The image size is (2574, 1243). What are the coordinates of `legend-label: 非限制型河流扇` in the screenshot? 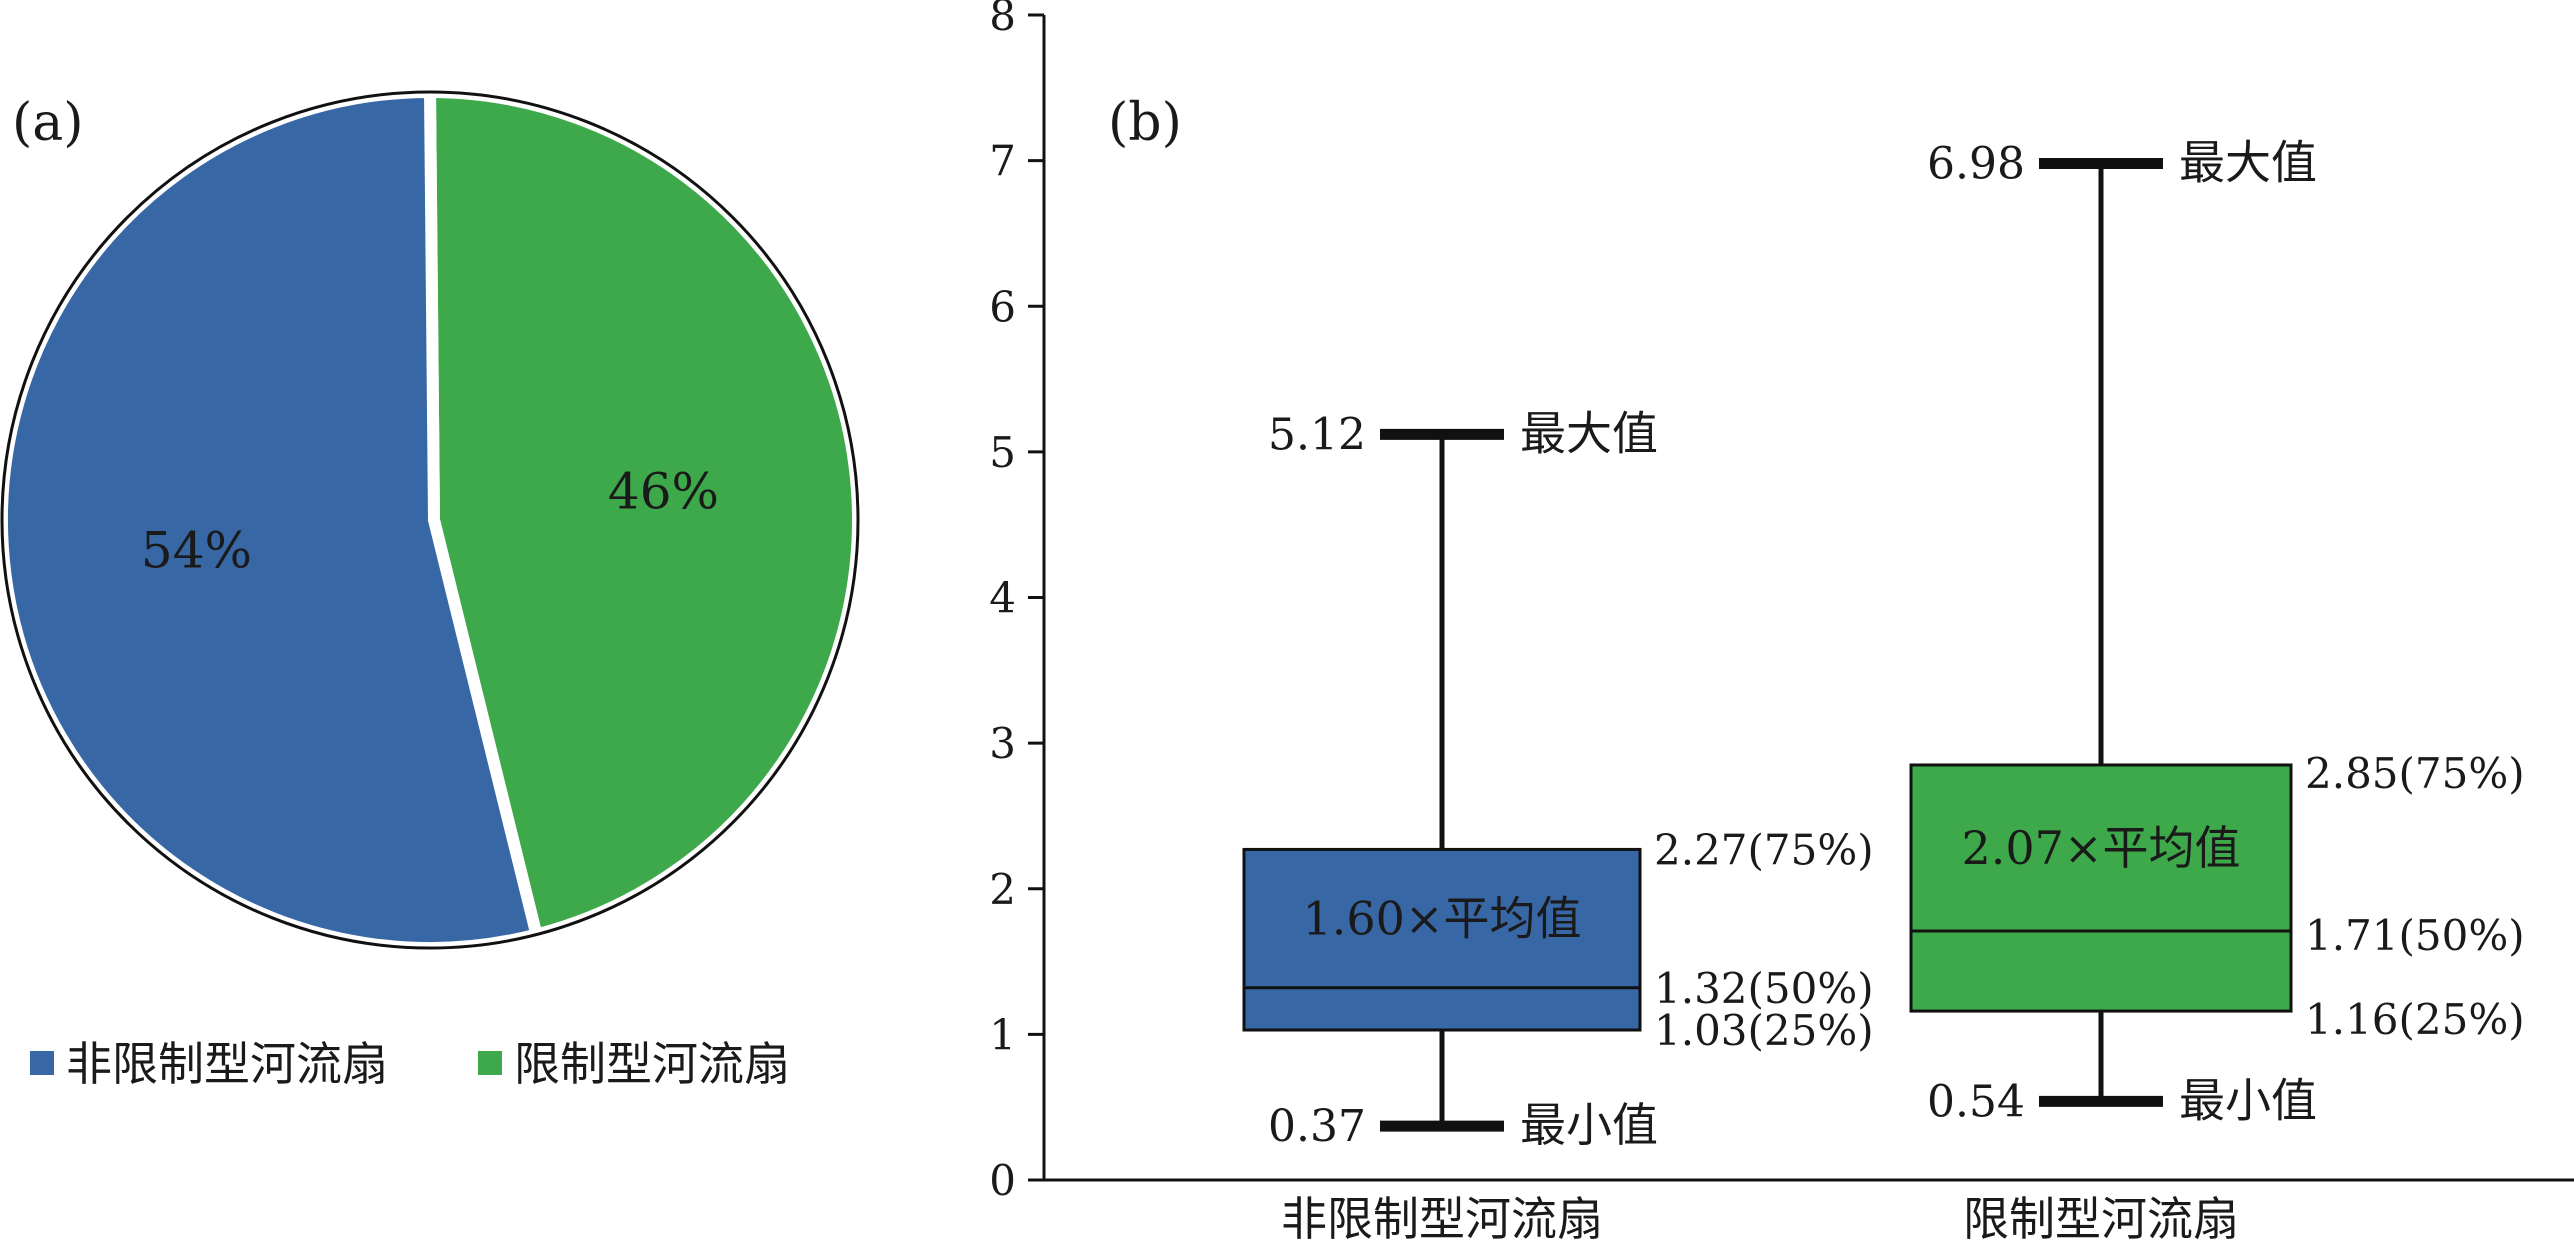 It's located at (227, 1064).